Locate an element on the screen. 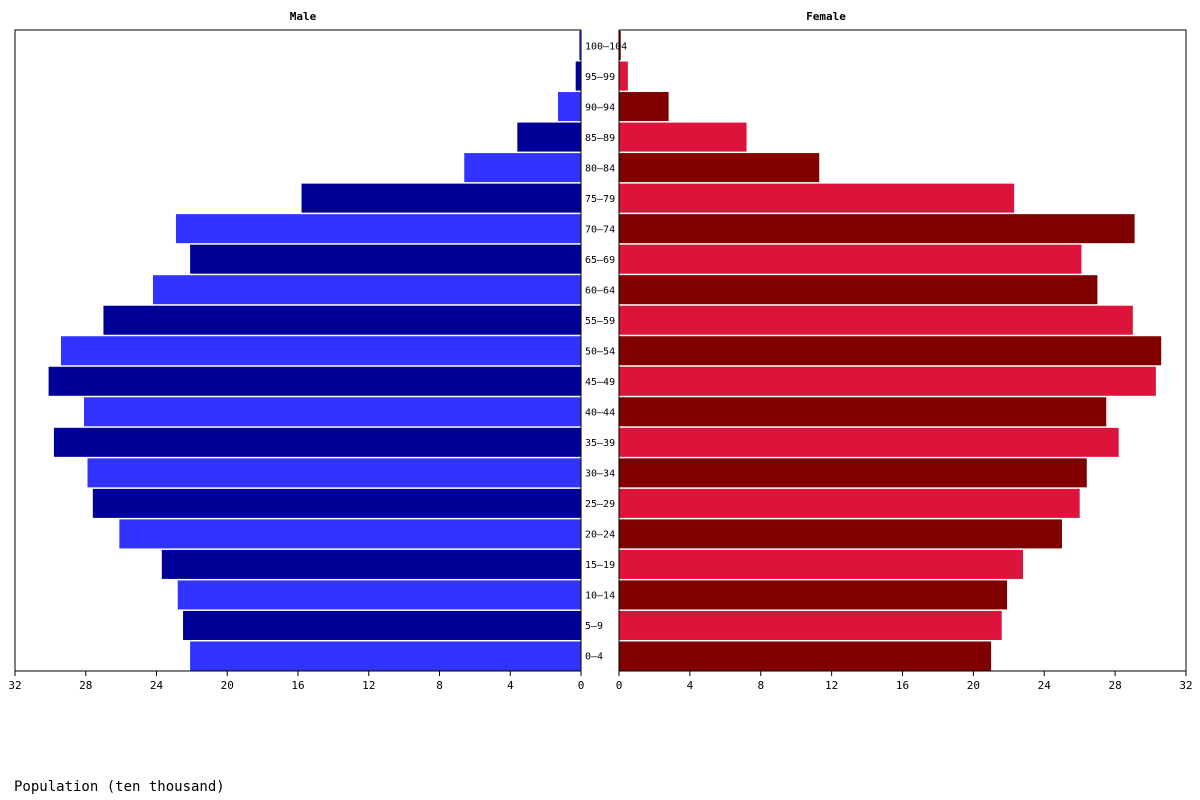 This screenshot has width=1200, height=800. age-label-0-4: 0–4 is located at coordinates (594, 657).